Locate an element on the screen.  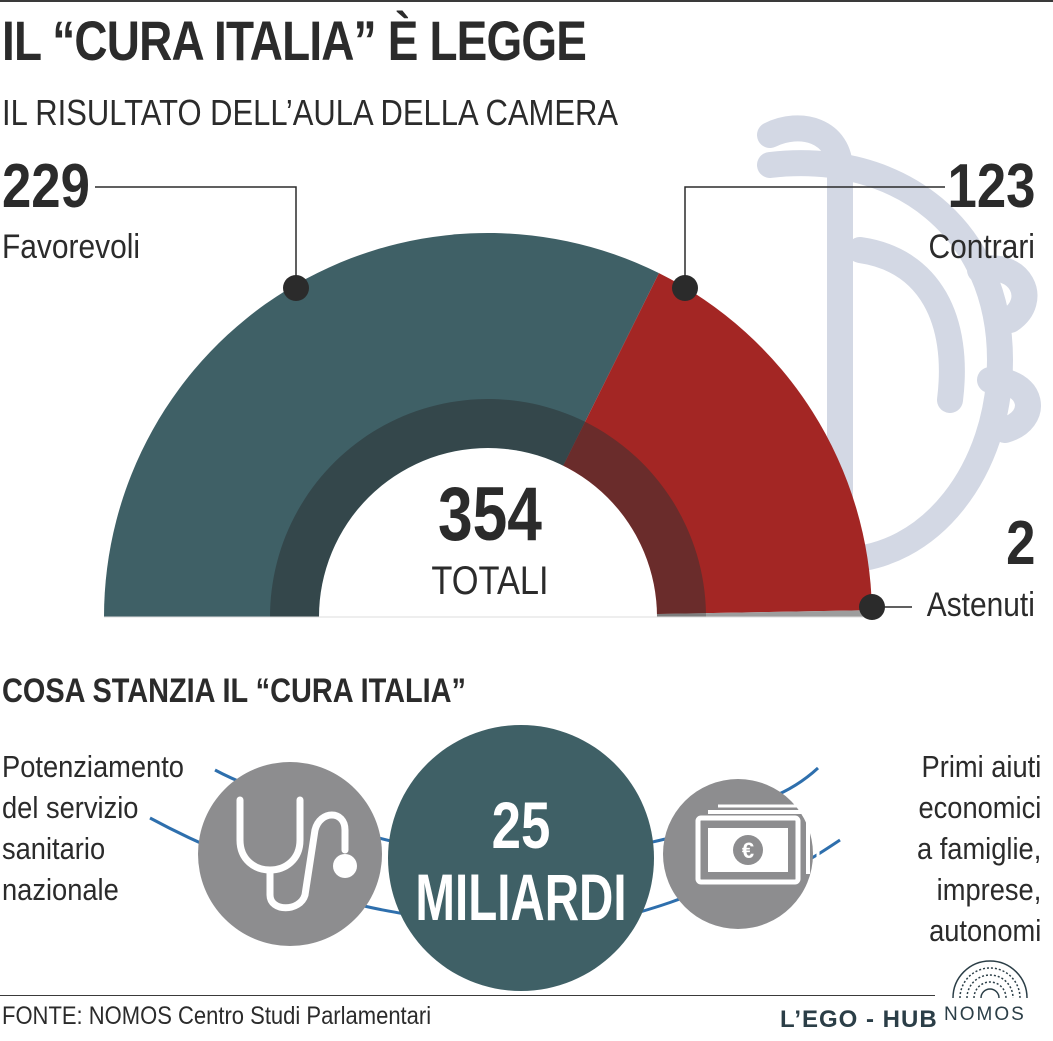
economic-line: a famiglie, is located at coordinates (978, 848).